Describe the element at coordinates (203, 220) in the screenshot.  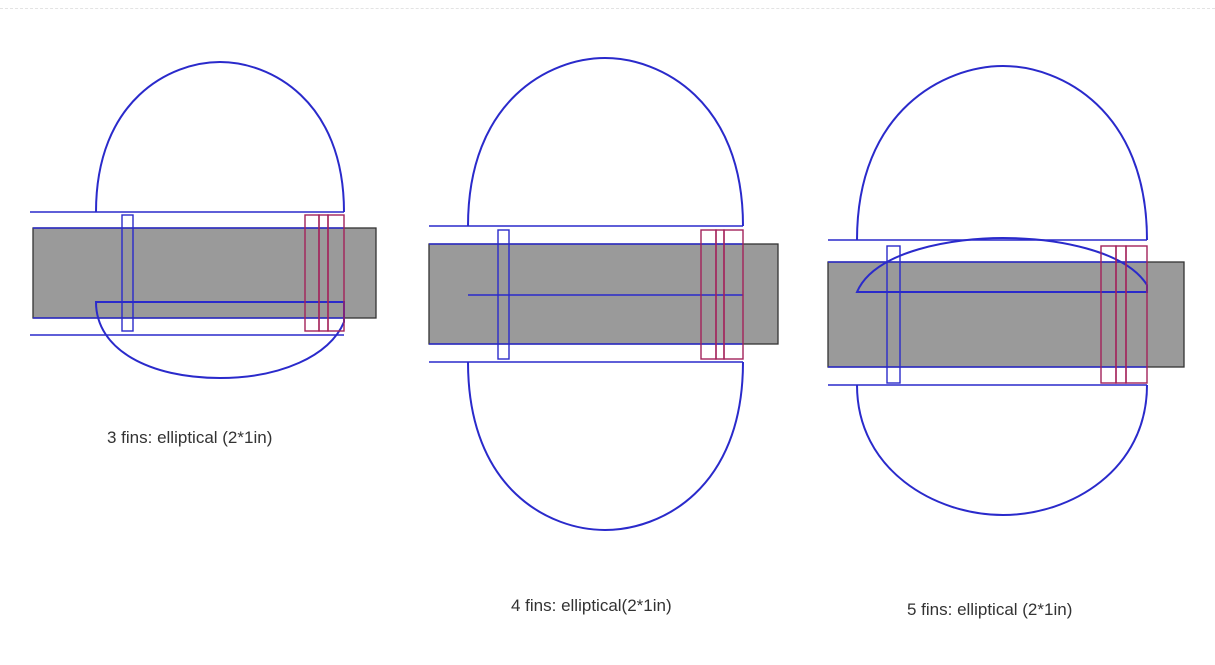
I see `fin-diagram-3-fins` at that location.